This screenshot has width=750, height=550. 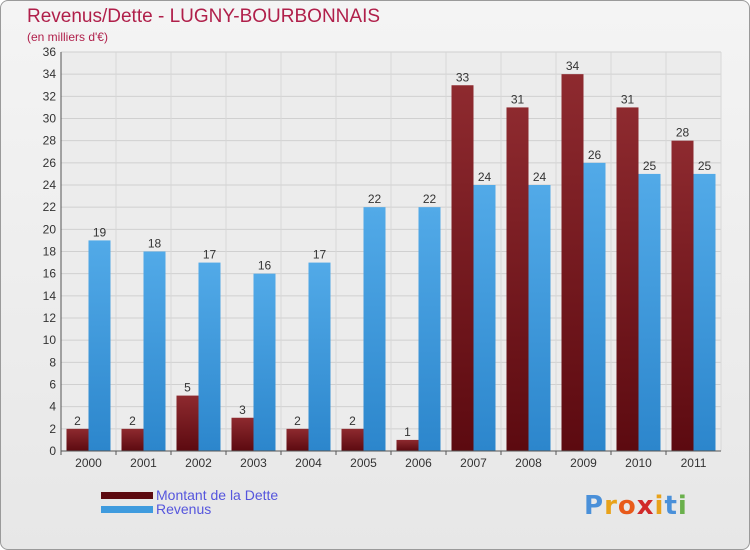 I want to click on chart-title: Revenus/Dette - LUGNY-BOURBONNAIS, so click(x=204, y=16).